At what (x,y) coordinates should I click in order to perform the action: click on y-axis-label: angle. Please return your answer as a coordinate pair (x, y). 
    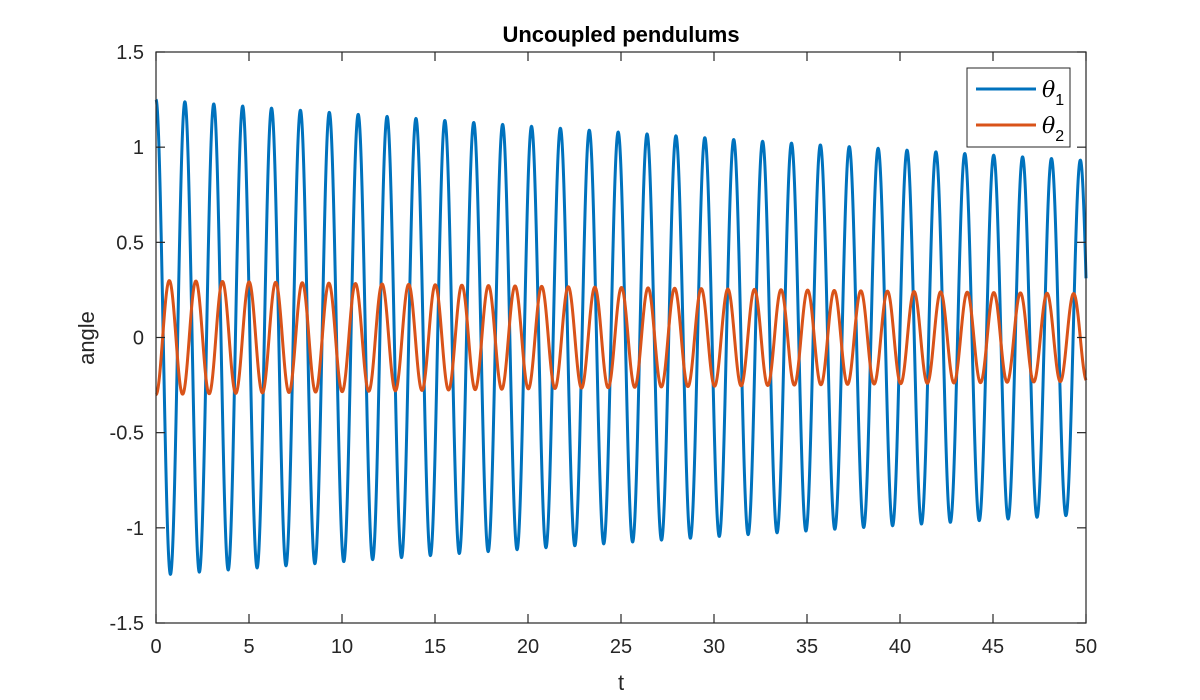
    Looking at the image, I should click on (86, 338).